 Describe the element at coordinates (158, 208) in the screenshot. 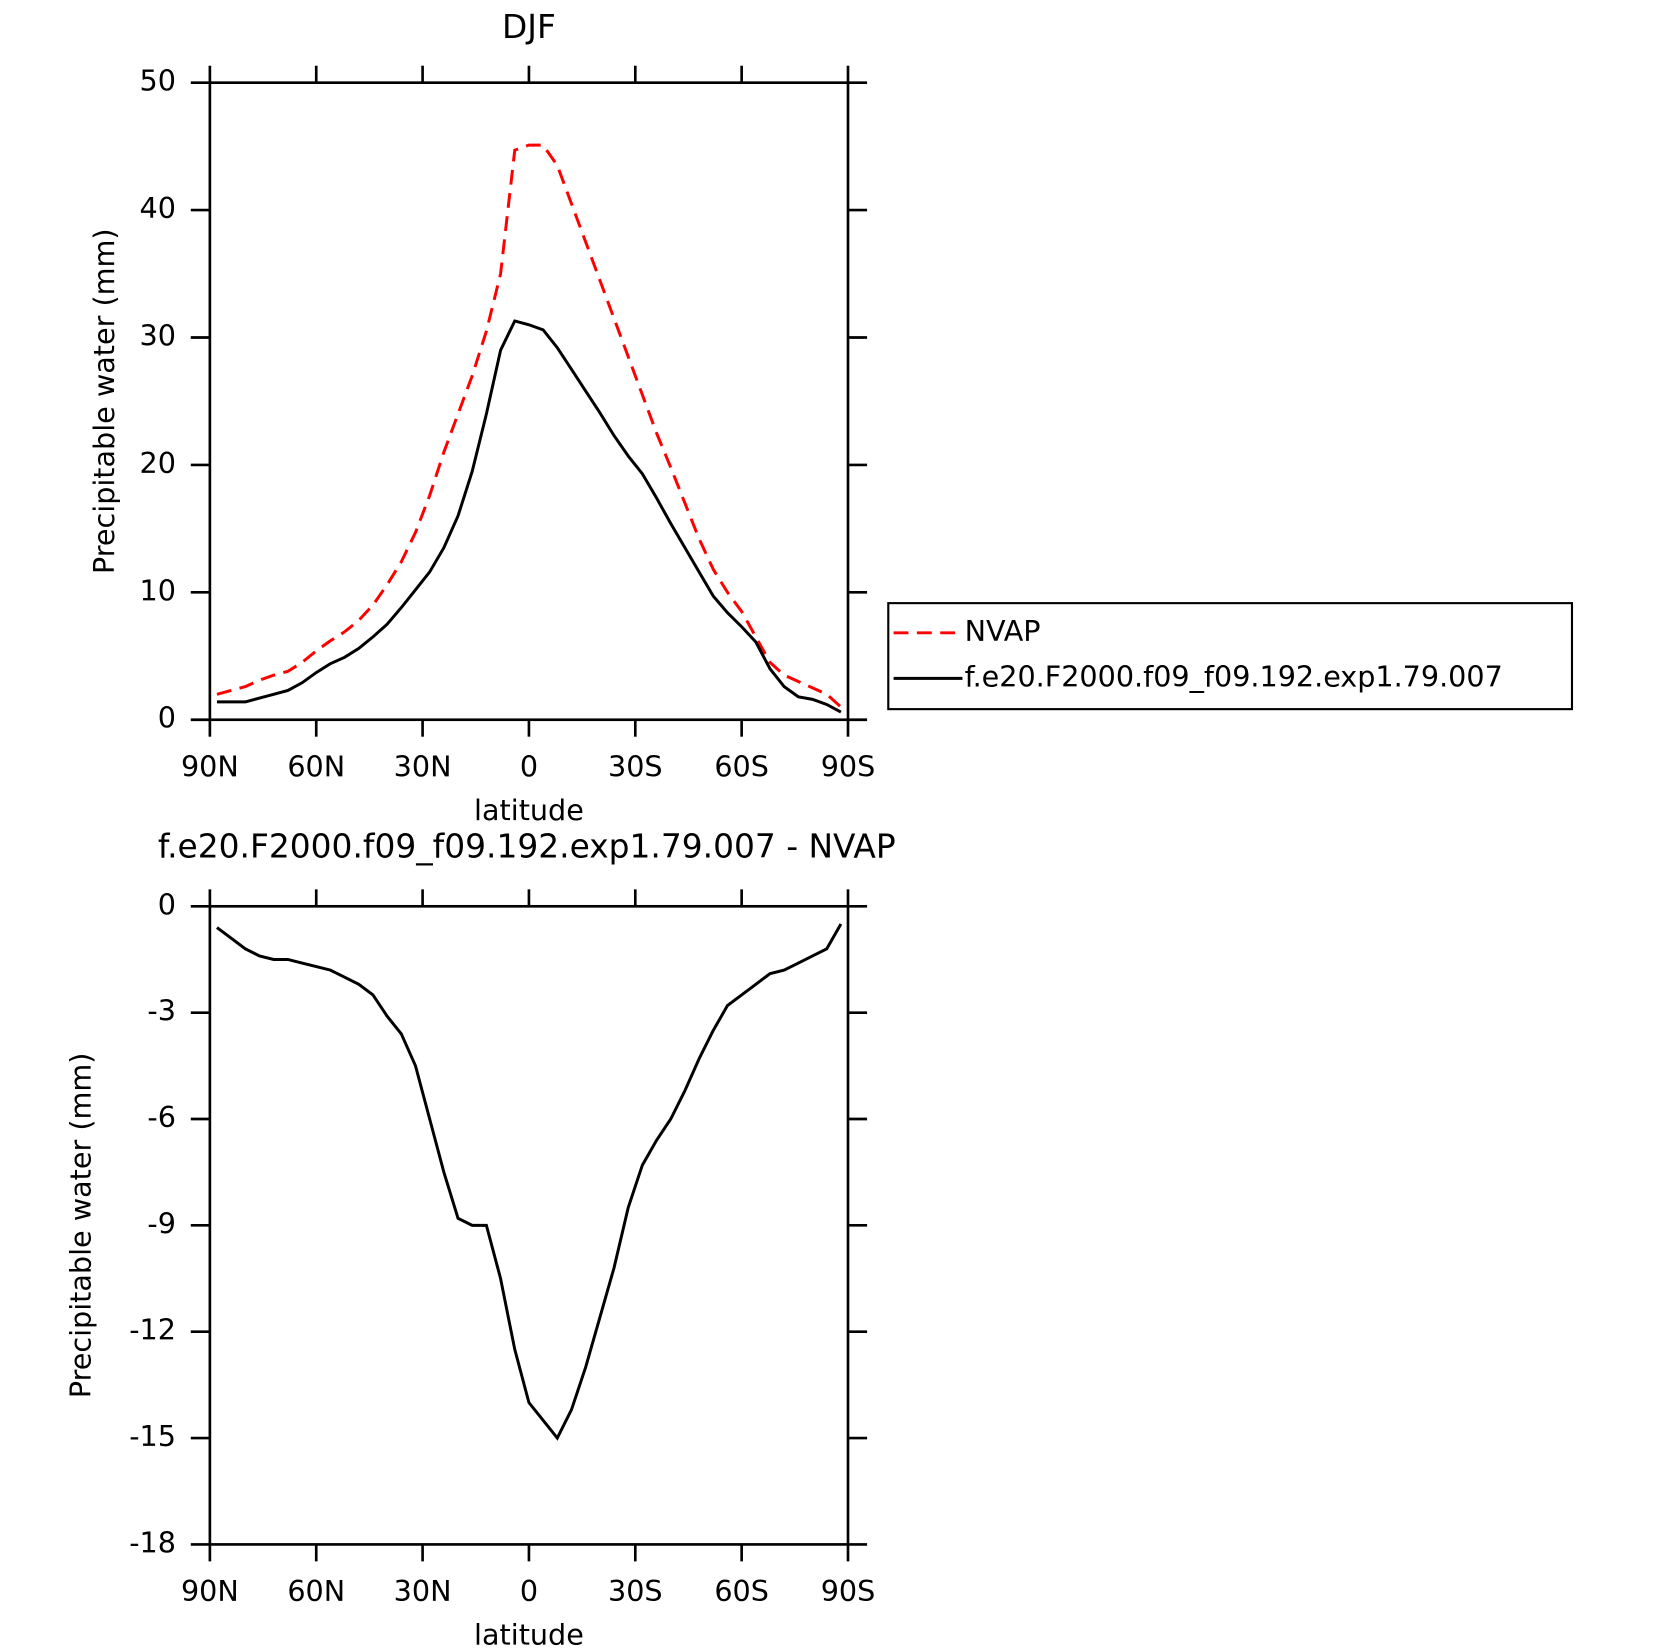

I see `y-tick-label: 40` at that location.